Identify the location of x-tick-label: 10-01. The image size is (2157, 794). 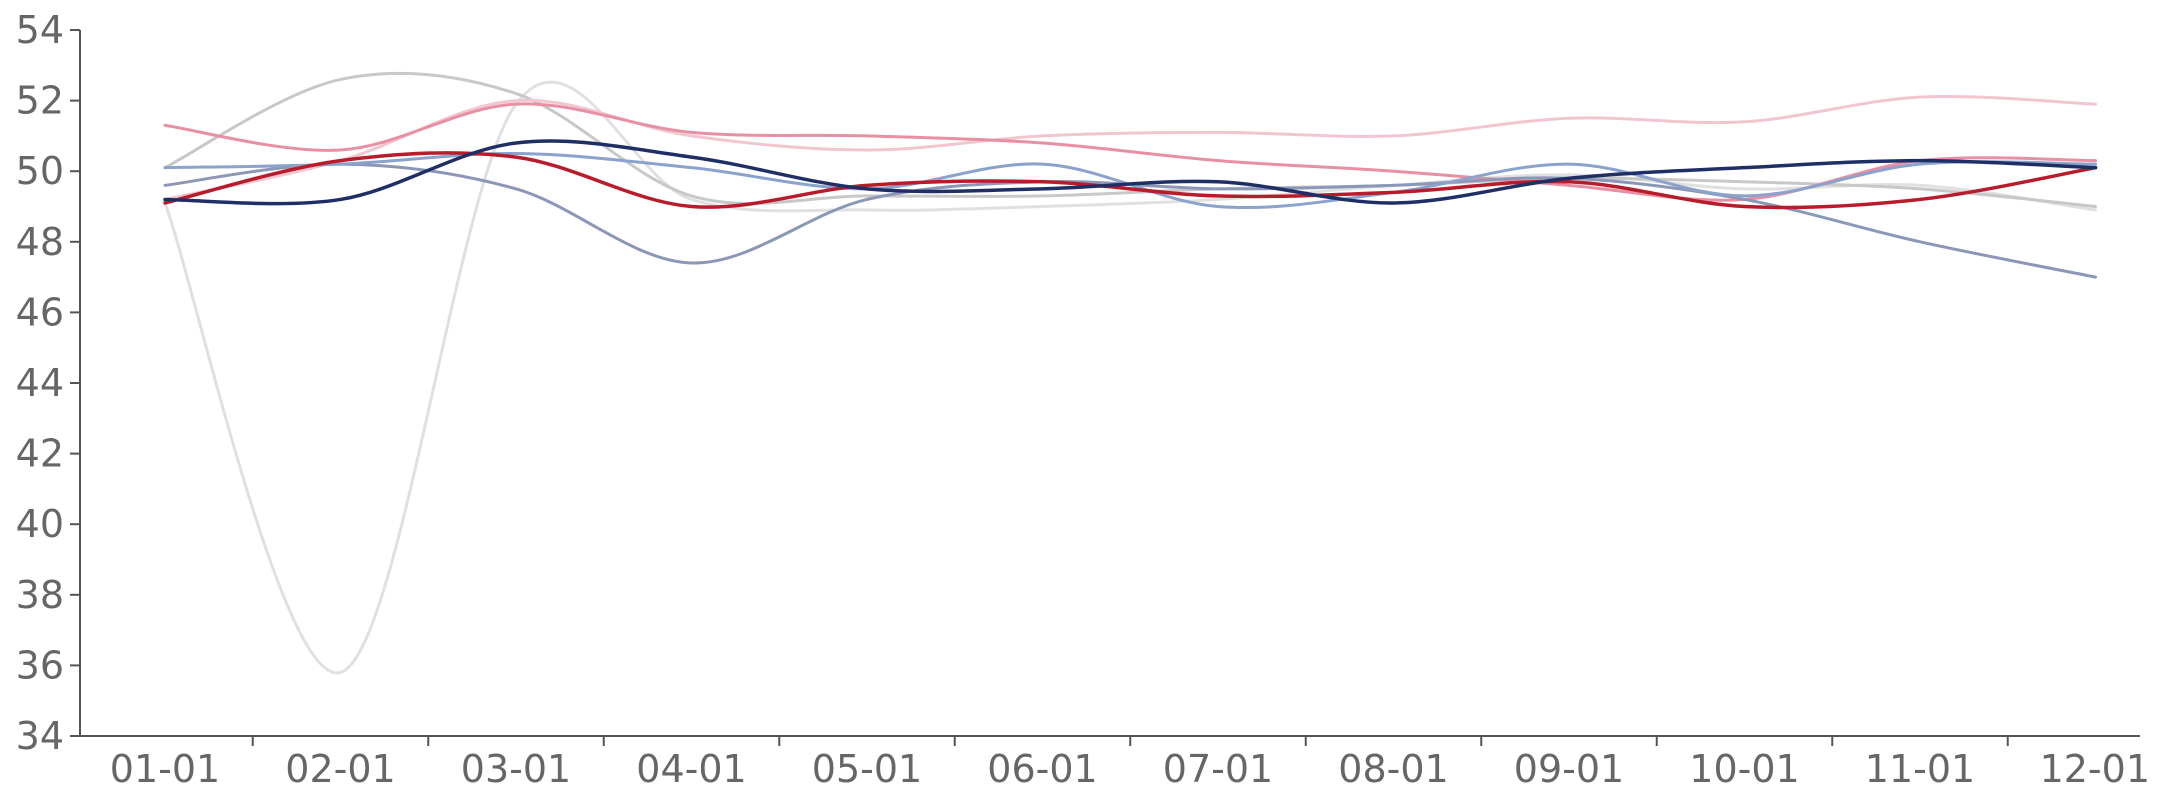
(1744, 769).